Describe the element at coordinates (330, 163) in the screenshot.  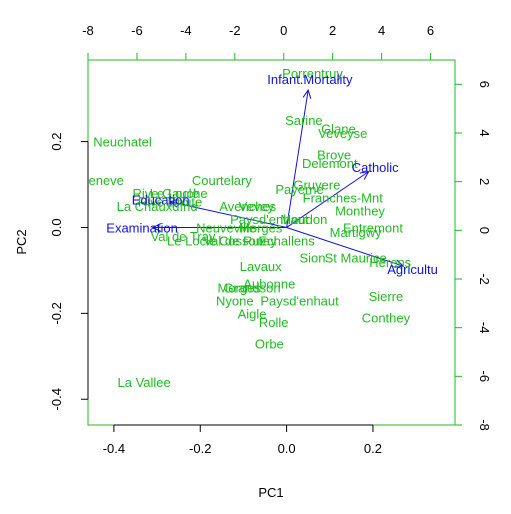
I see `observation-label: Delemont` at that location.